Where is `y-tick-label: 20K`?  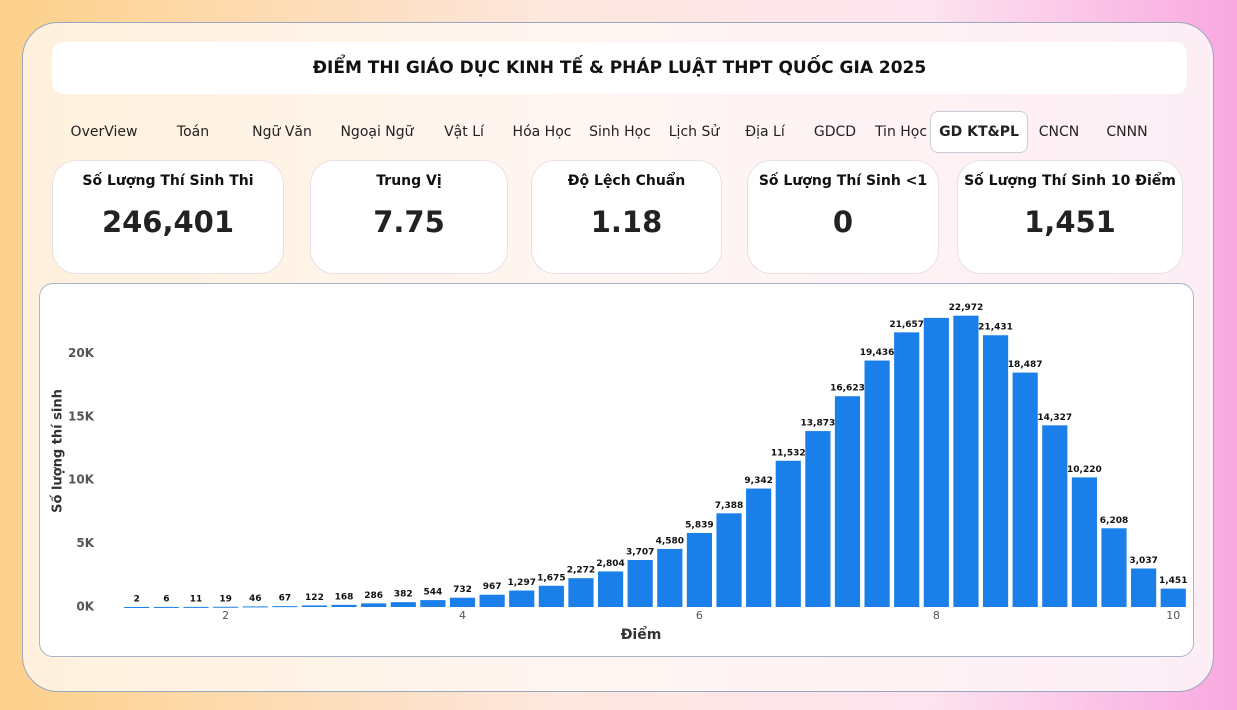 y-tick-label: 20K is located at coordinates (81, 353).